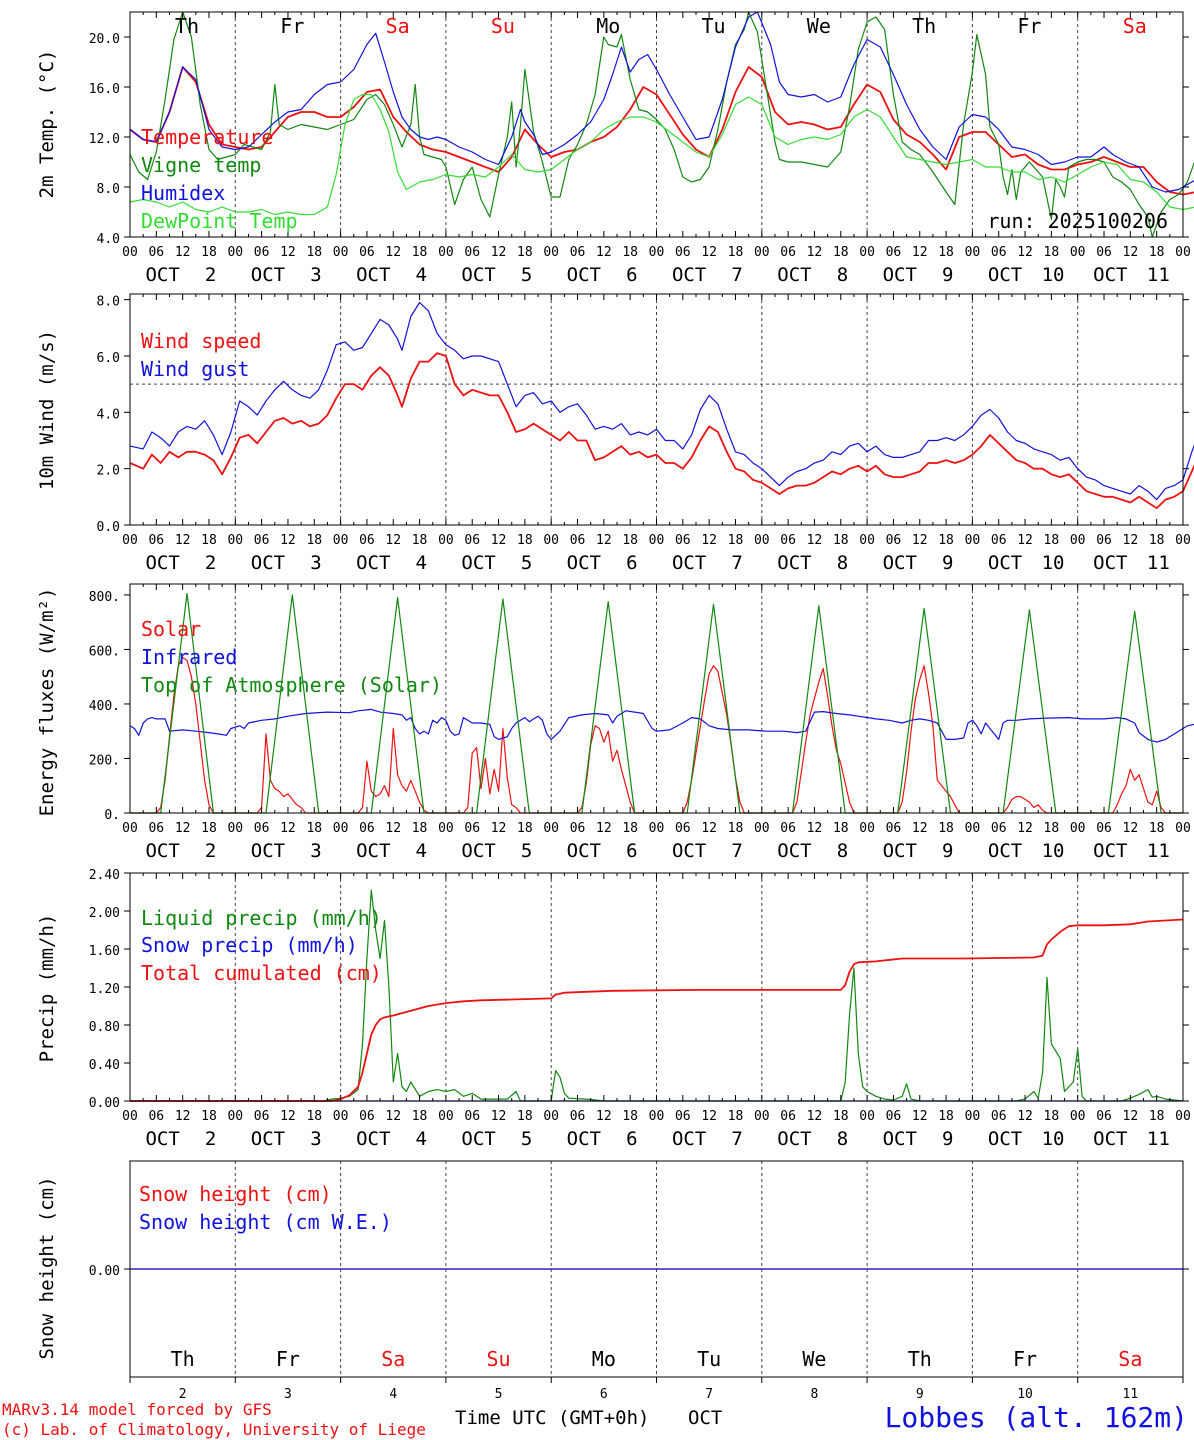  I want to click on energy-plot, so click(661, 703).